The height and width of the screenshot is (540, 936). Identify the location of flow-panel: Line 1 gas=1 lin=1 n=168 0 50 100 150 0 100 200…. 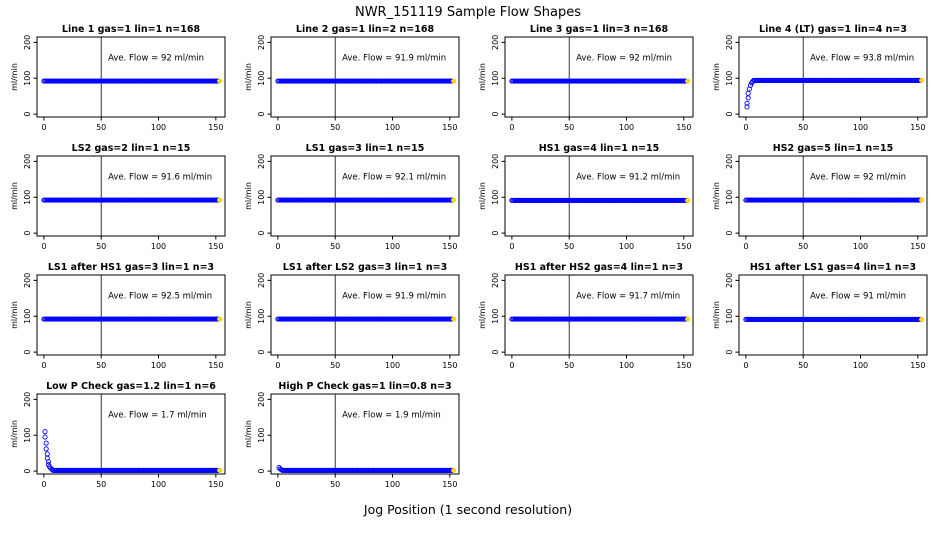
(118, 78).